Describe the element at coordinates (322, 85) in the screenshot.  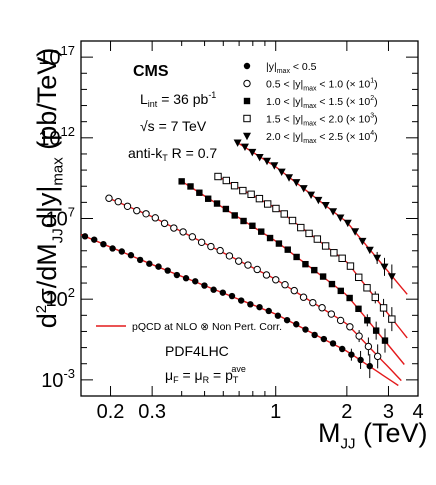
I see `legend-label: 0.5 < |y|max < 1.0 (× 101)` at that location.